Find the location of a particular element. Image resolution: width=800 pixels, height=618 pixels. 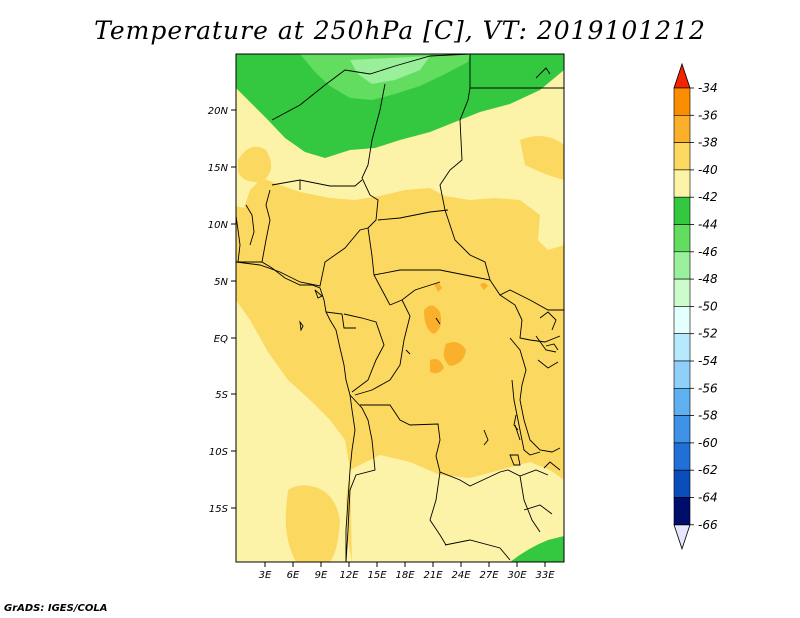

lat-label-15n: 15N is located at coordinates (218, 168).